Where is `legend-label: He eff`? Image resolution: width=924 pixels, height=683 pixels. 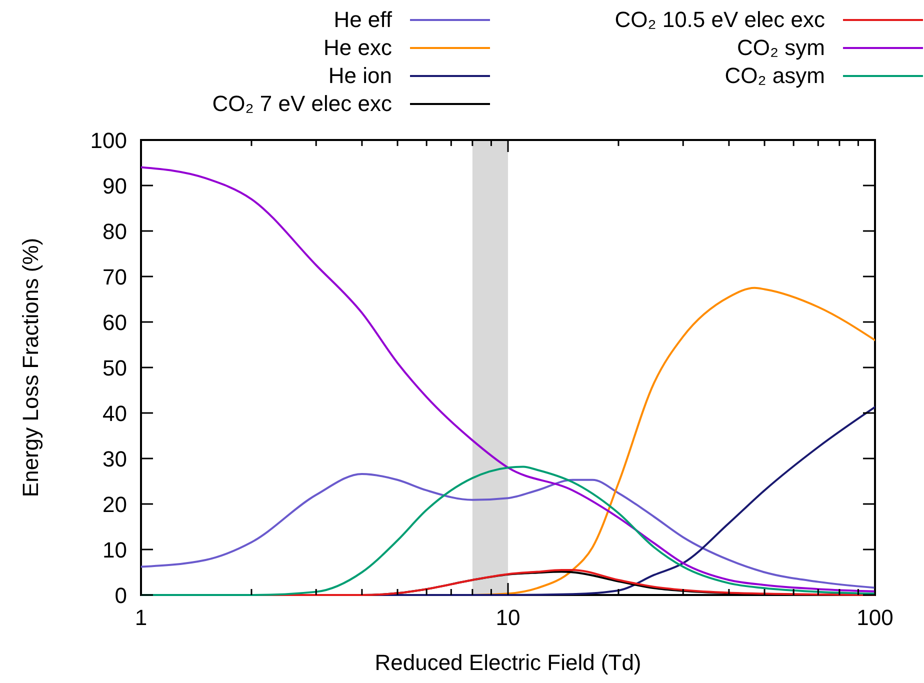 legend-label: He eff is located at coordinates (363, 19).